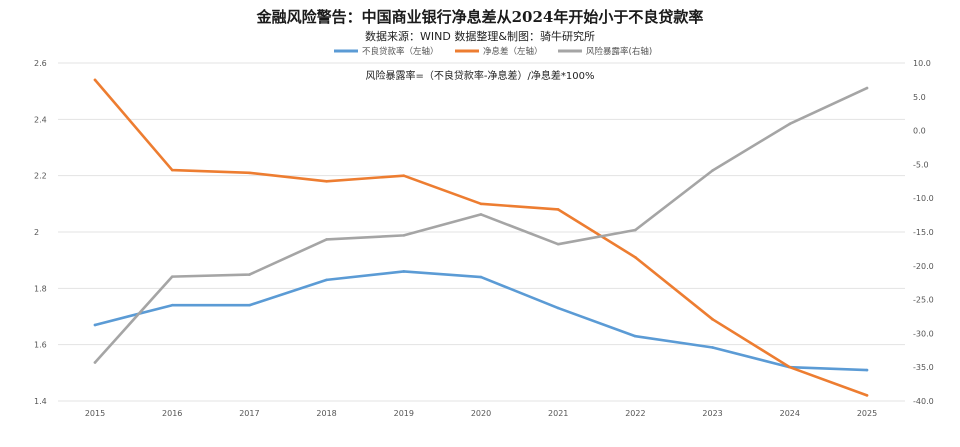 Image resolution: width=960 pixels, height=447 pixels. What do you see at coordinates (919, 97) in the screenshot?
I see `y-right-tick-label: 5.0` at bounding box center [919, 97].